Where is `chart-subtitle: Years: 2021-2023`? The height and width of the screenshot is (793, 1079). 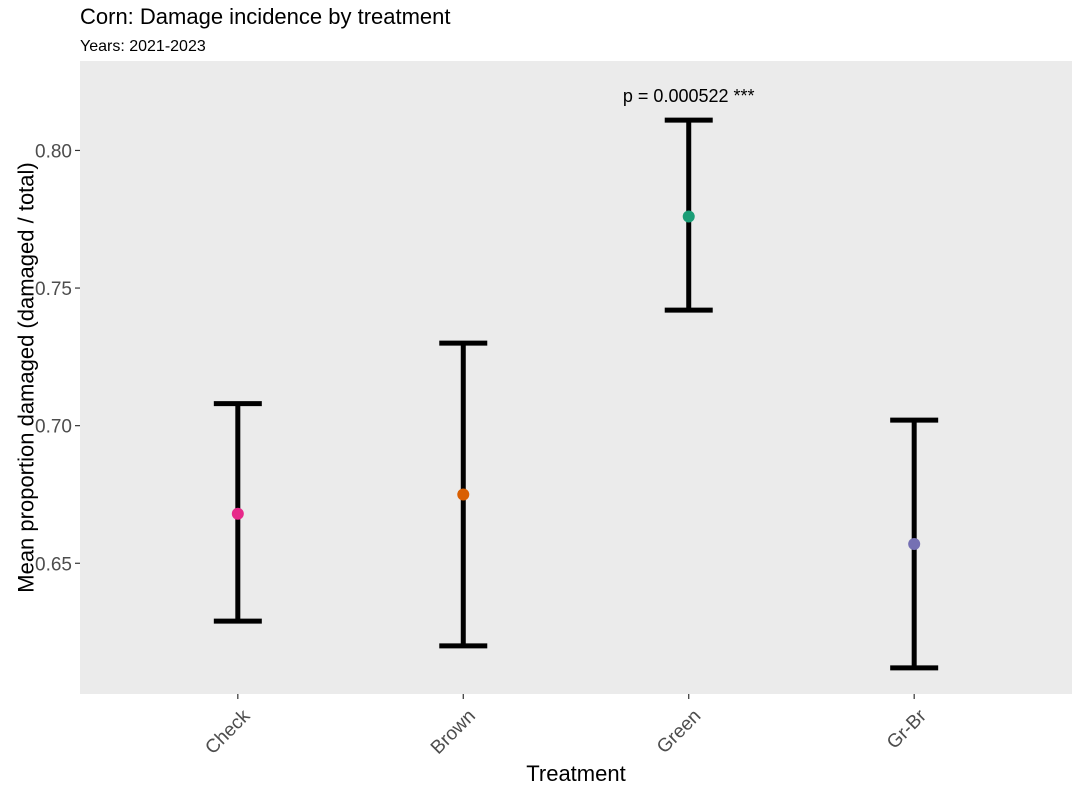 chart-subtitle: Years: 2021-2023 is located at coordinates (143, 46).